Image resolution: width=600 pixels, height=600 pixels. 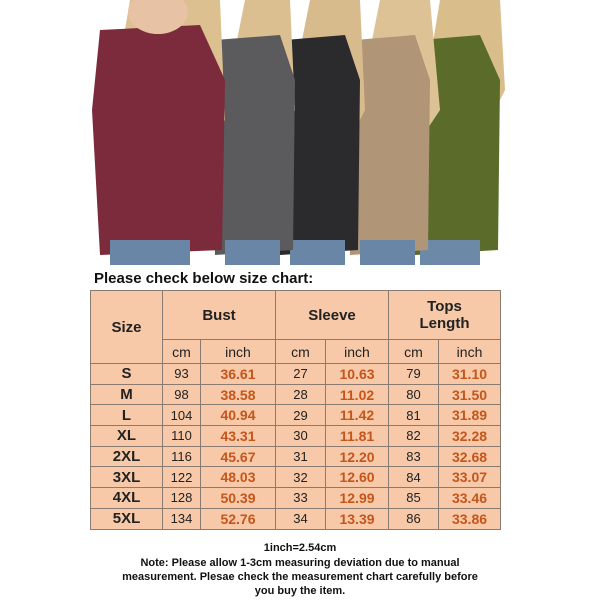 I want to click on size-cell: 4XL, so click(x=126, y=498).